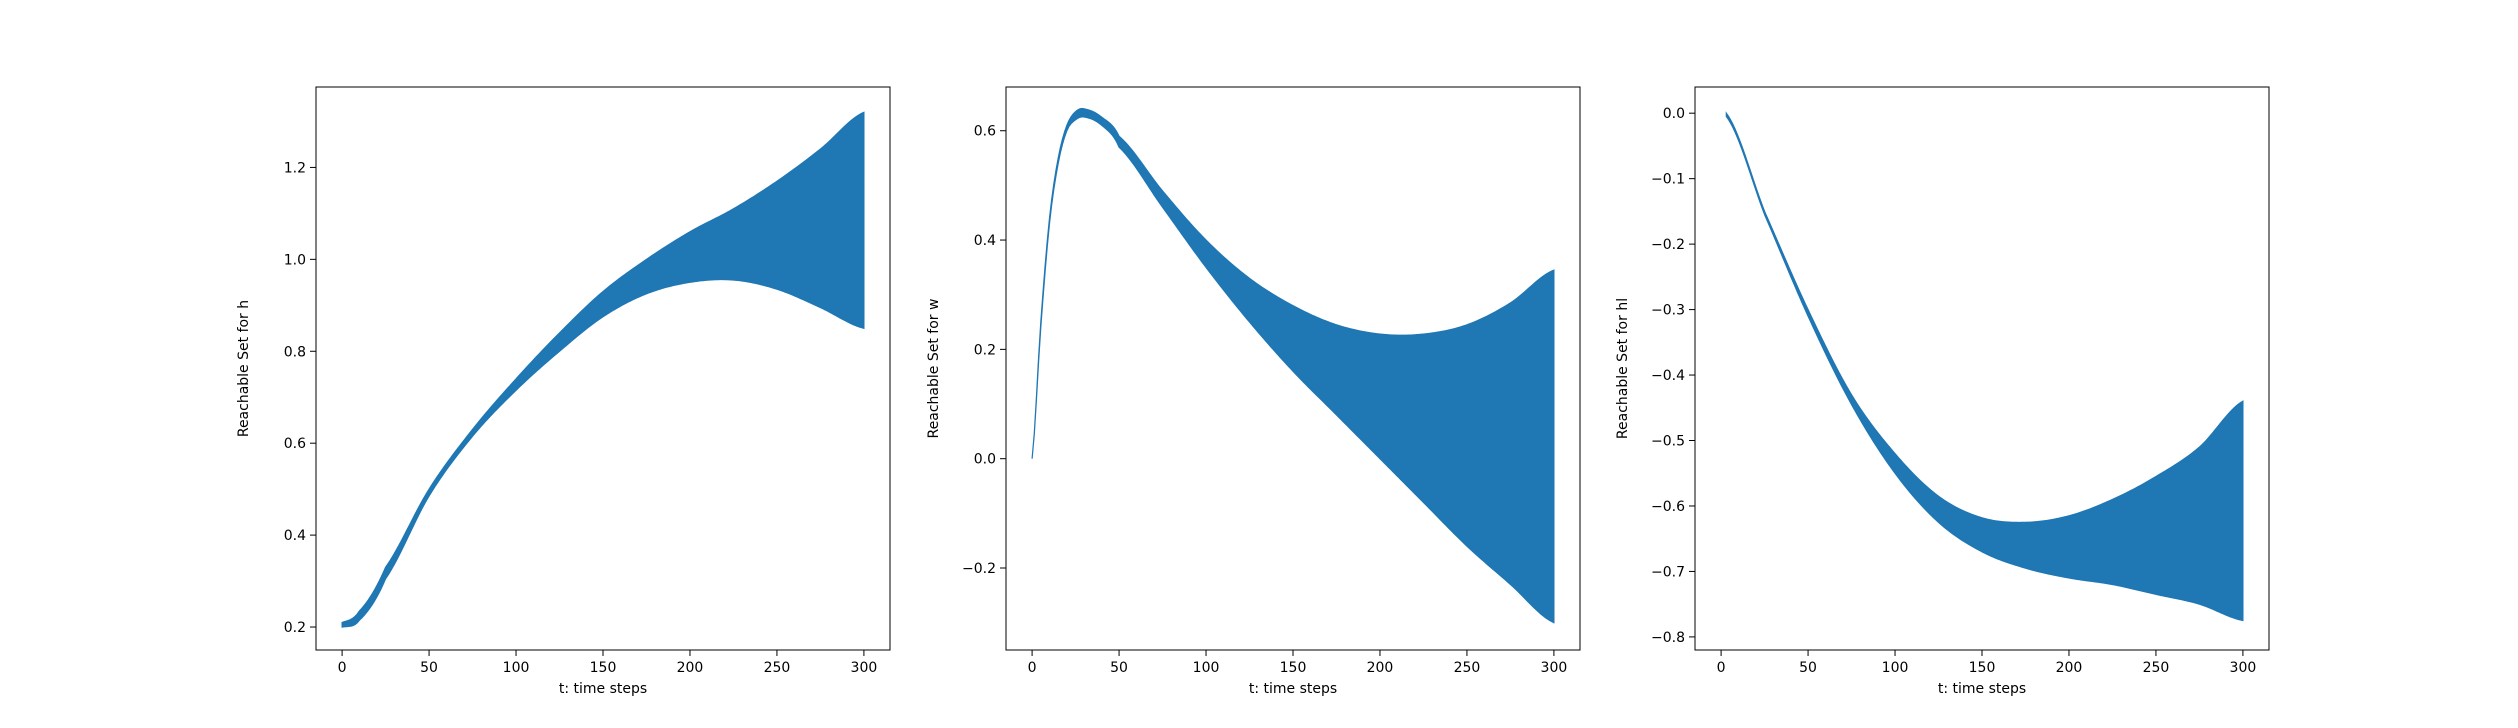  I want to click on y-tick-label: 1.0, so click(295, 260).